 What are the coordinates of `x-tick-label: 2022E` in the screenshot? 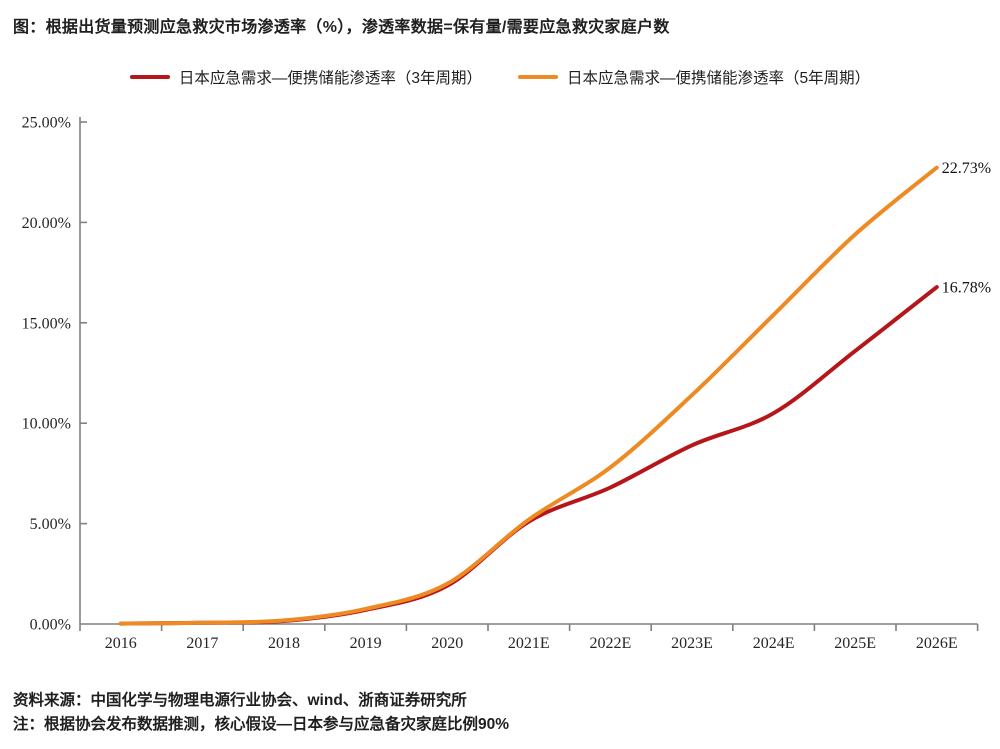 It's located at (611, 643).